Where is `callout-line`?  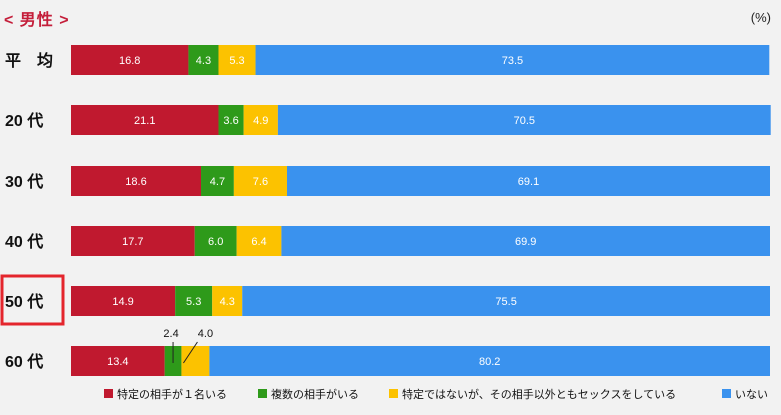 callout-line is located at coordinates (190, 352).